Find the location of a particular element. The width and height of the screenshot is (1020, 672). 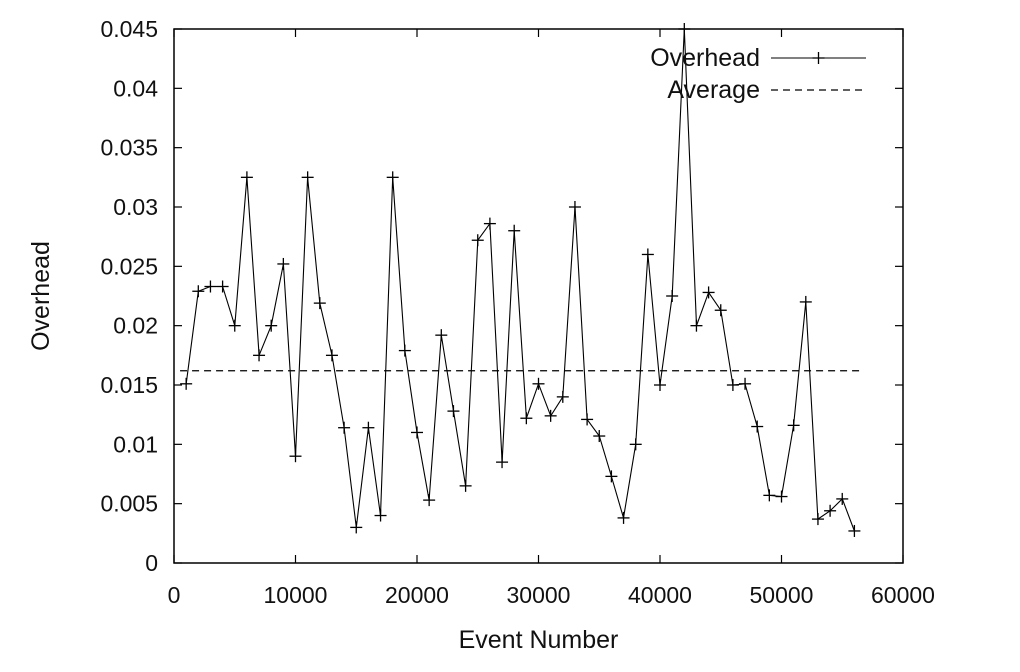

y-tick-label: 0.04 is located at coordinates (135, 88).